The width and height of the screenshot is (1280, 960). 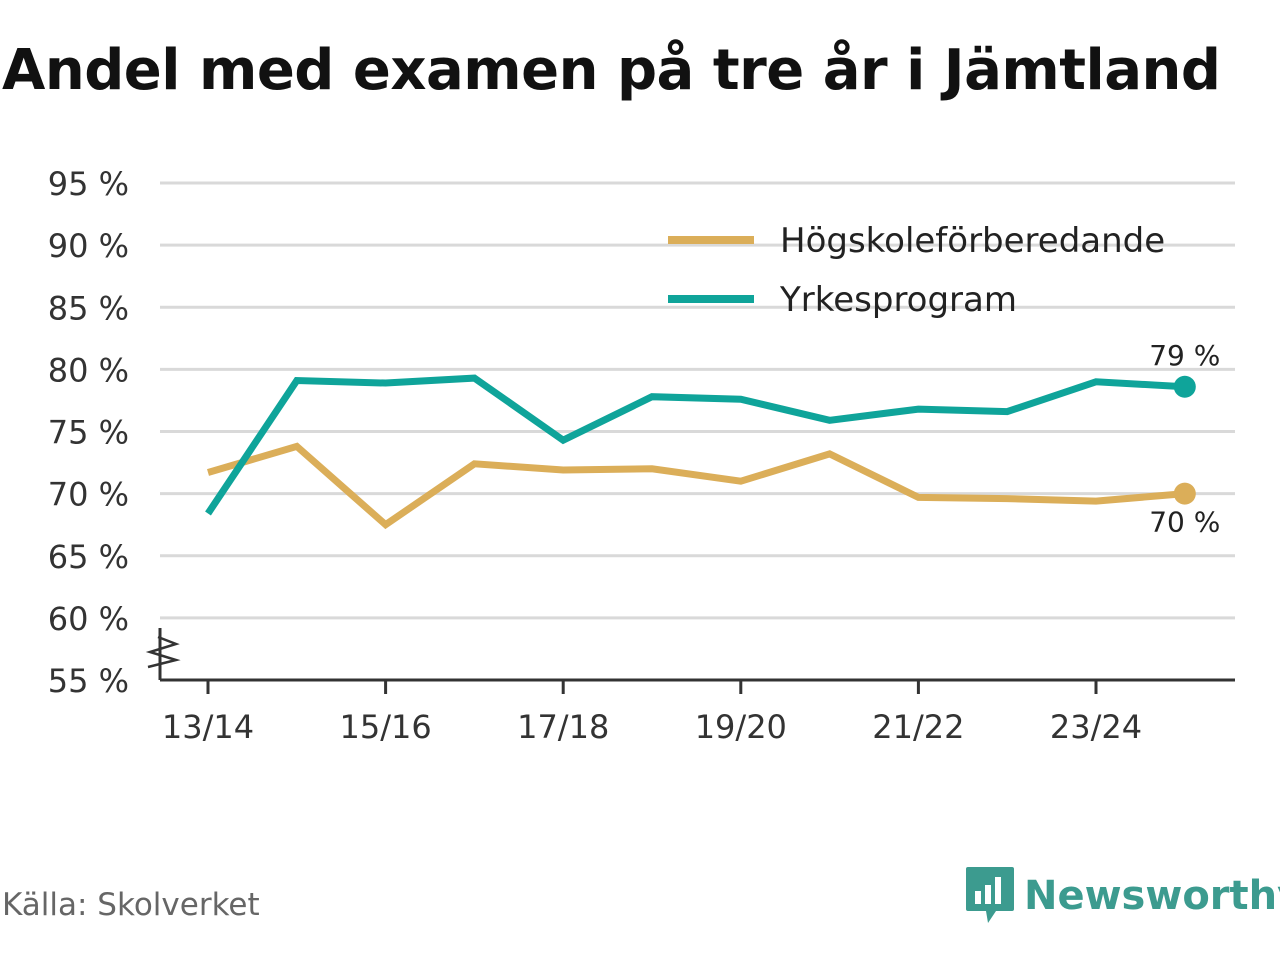 What do you see at coordinates (611, 70) in the screenshot?
I see `chart-title: Andel med examen på tre år i Jämtland` at bounding box center [611, 70].